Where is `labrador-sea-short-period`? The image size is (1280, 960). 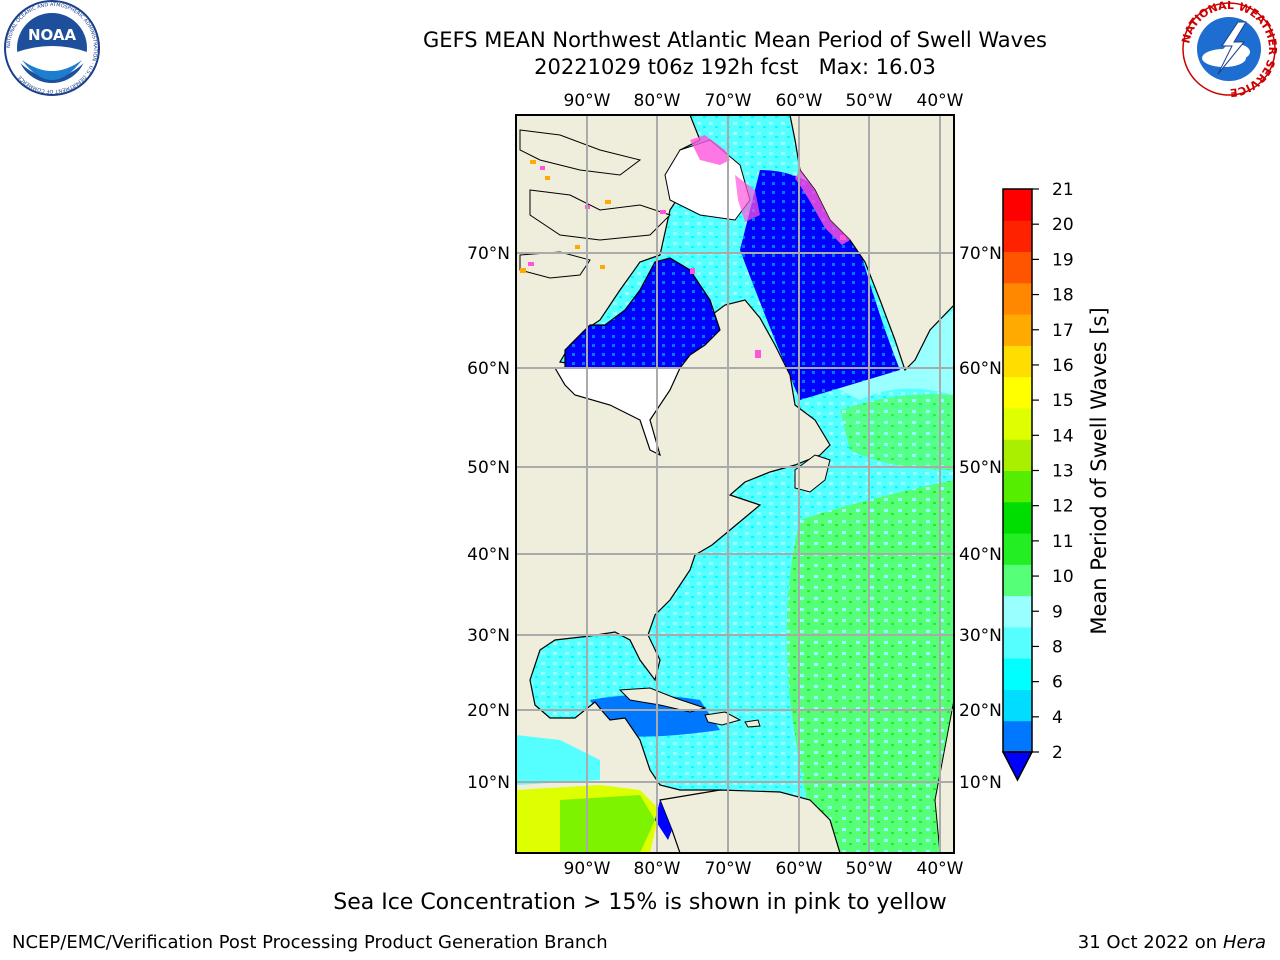 labrador-sea-short-period is located at coordinates (820, 285).